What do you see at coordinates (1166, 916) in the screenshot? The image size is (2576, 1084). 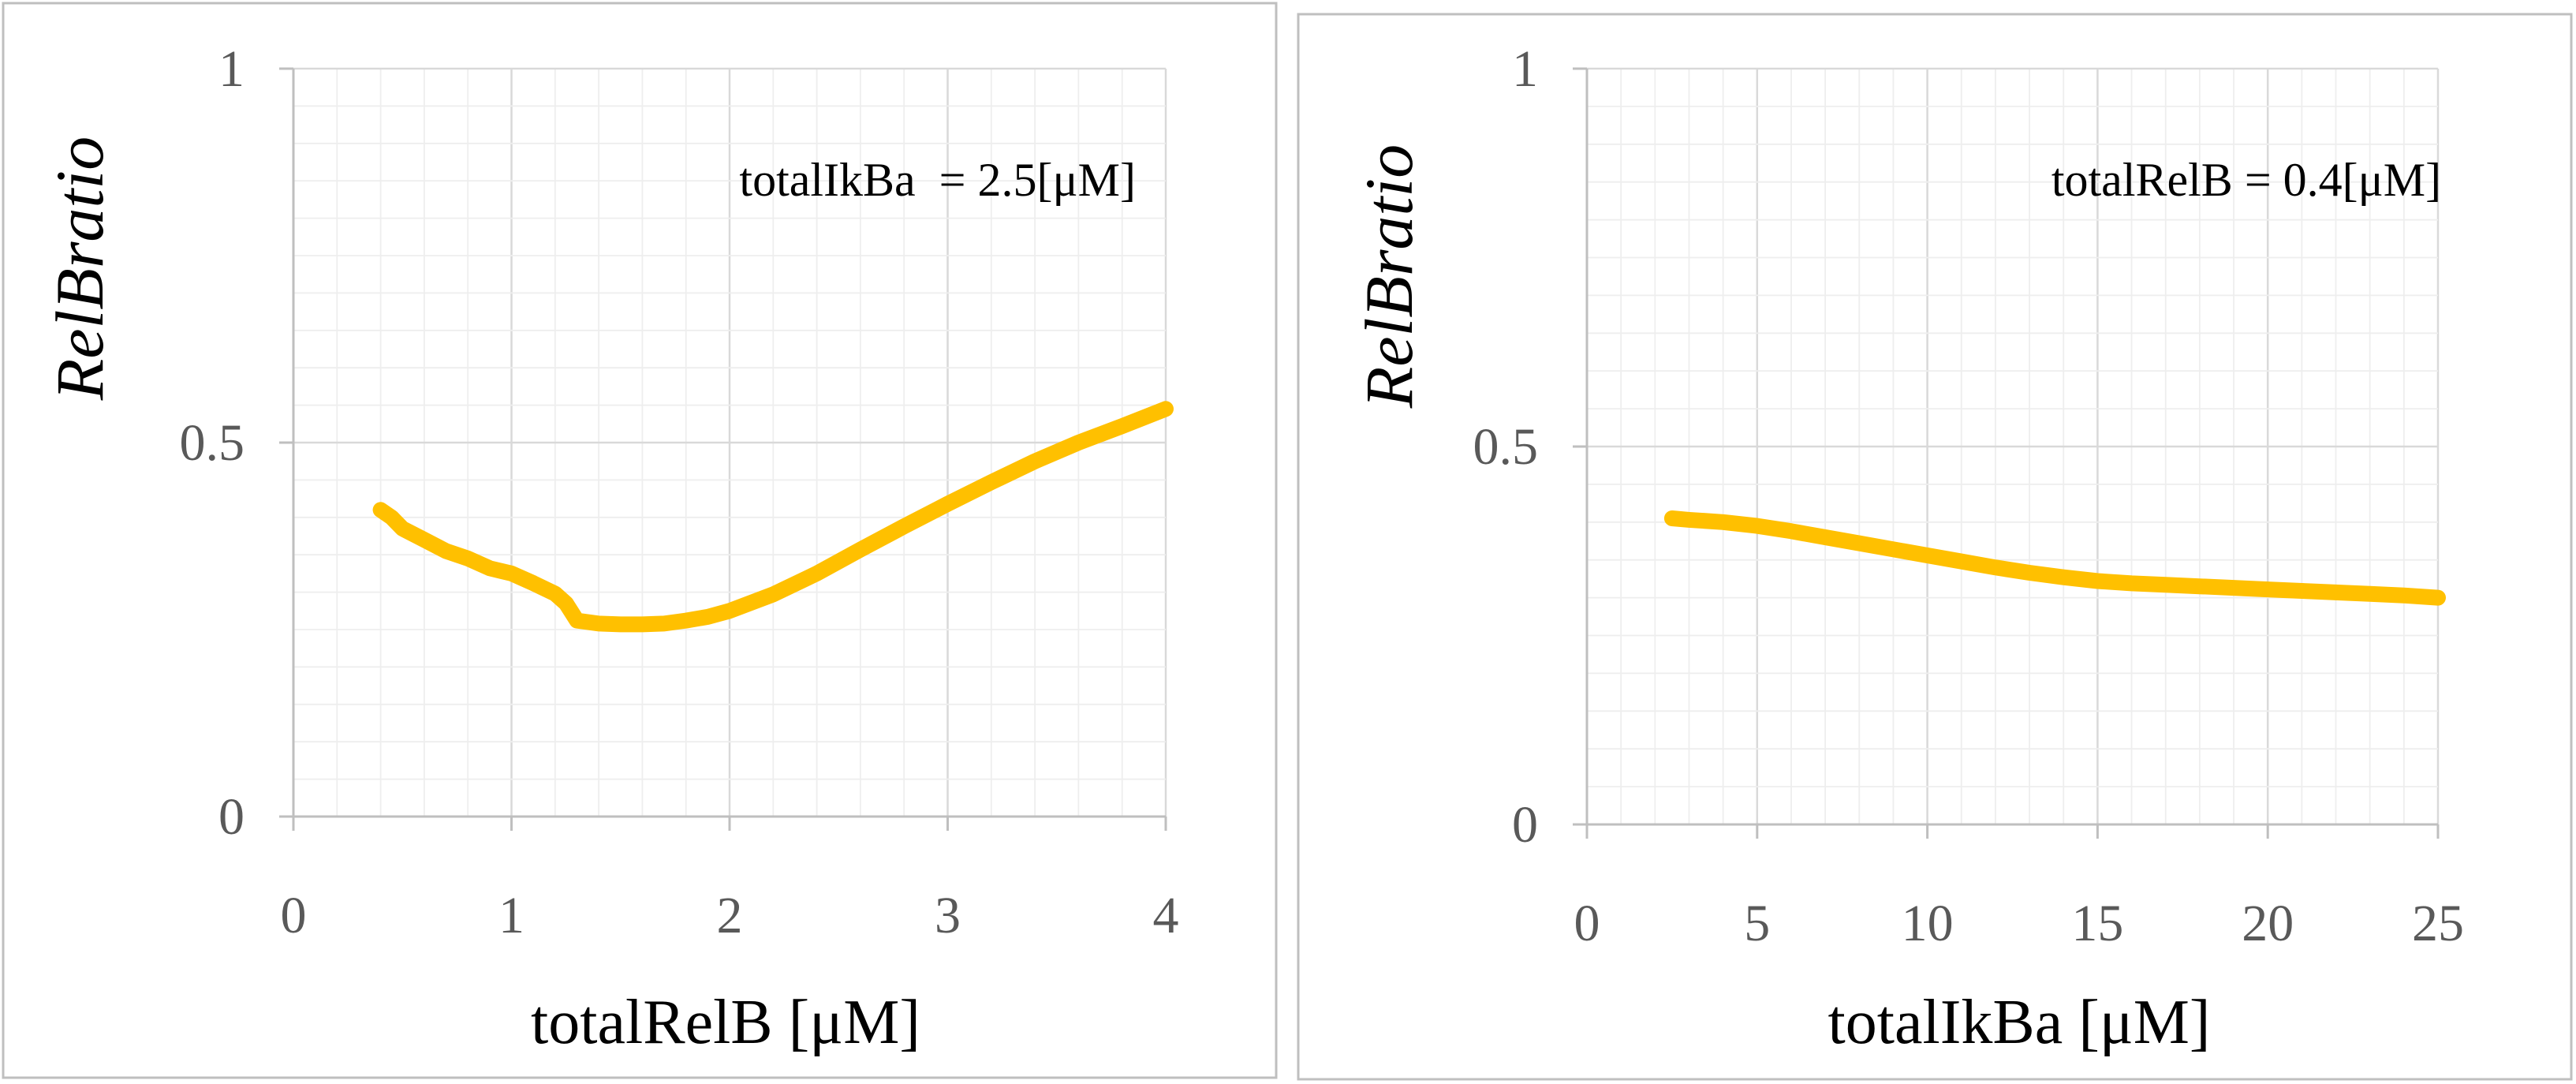 I see `left-chart-x-tick-label: 4` at bounding box center [1166, 916].